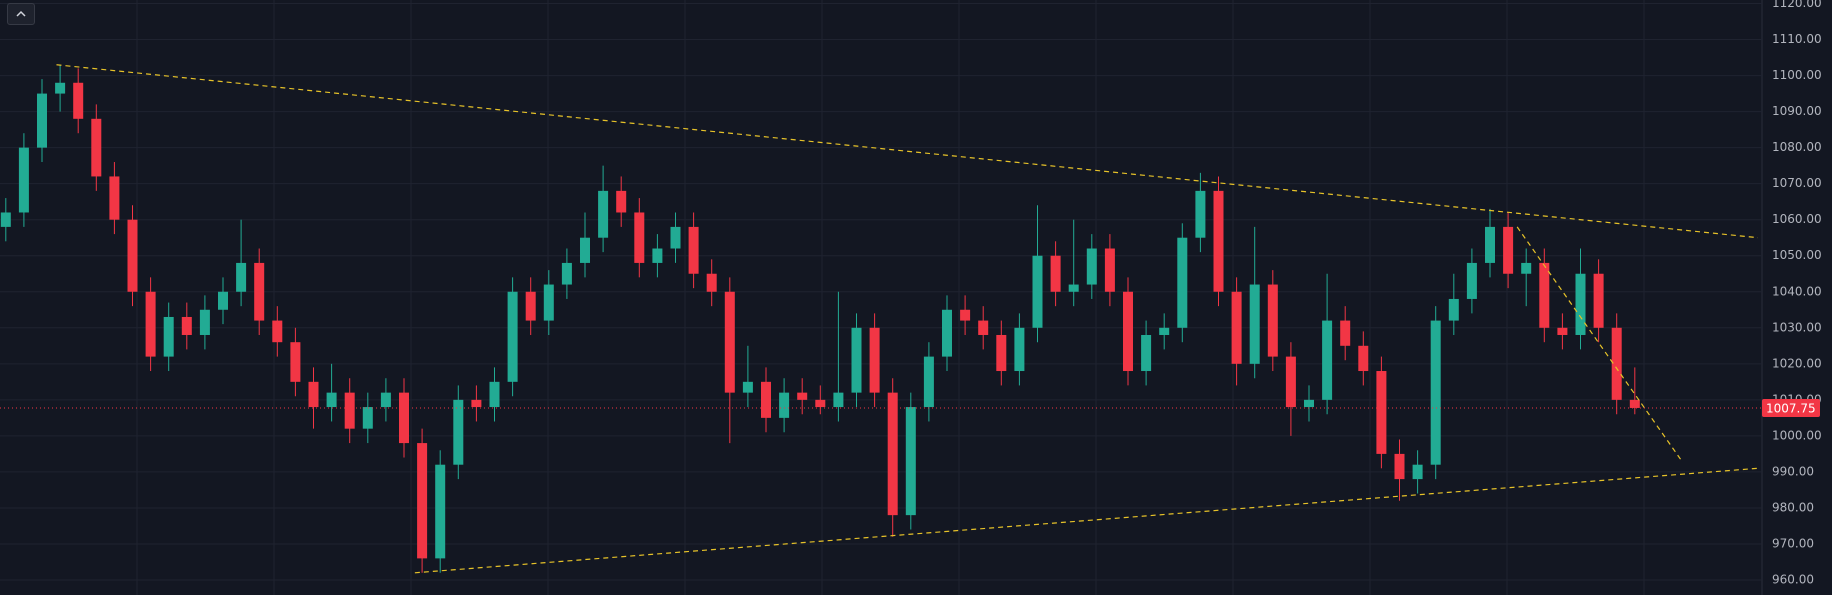 The image size is (1832, 595). I want to click on y-tick-label: 1110.00, so click(1797, 39).